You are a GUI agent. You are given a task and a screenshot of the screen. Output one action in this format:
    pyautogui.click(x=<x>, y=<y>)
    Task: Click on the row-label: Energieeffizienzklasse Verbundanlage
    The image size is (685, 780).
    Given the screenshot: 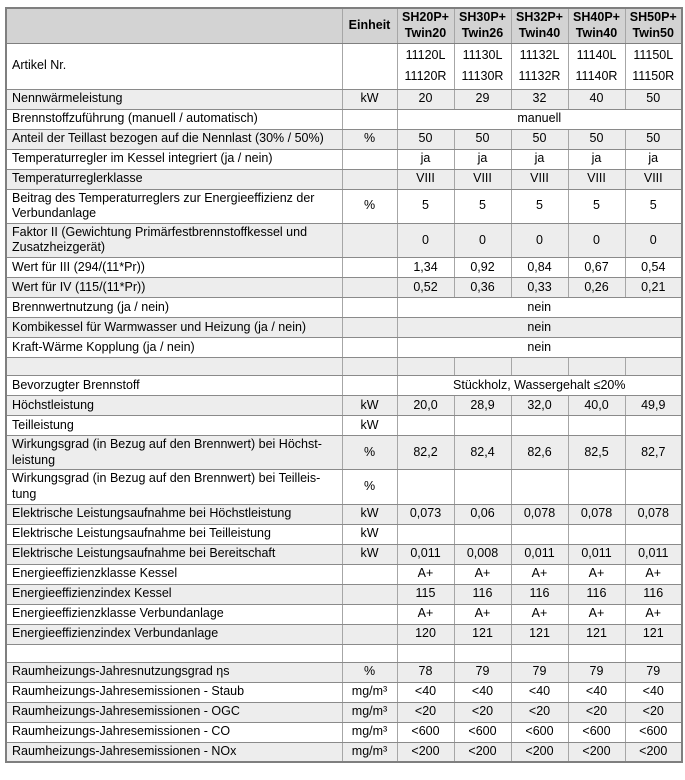 What is the action you would take?
    pyautogui.click(x=174, y=614)
    